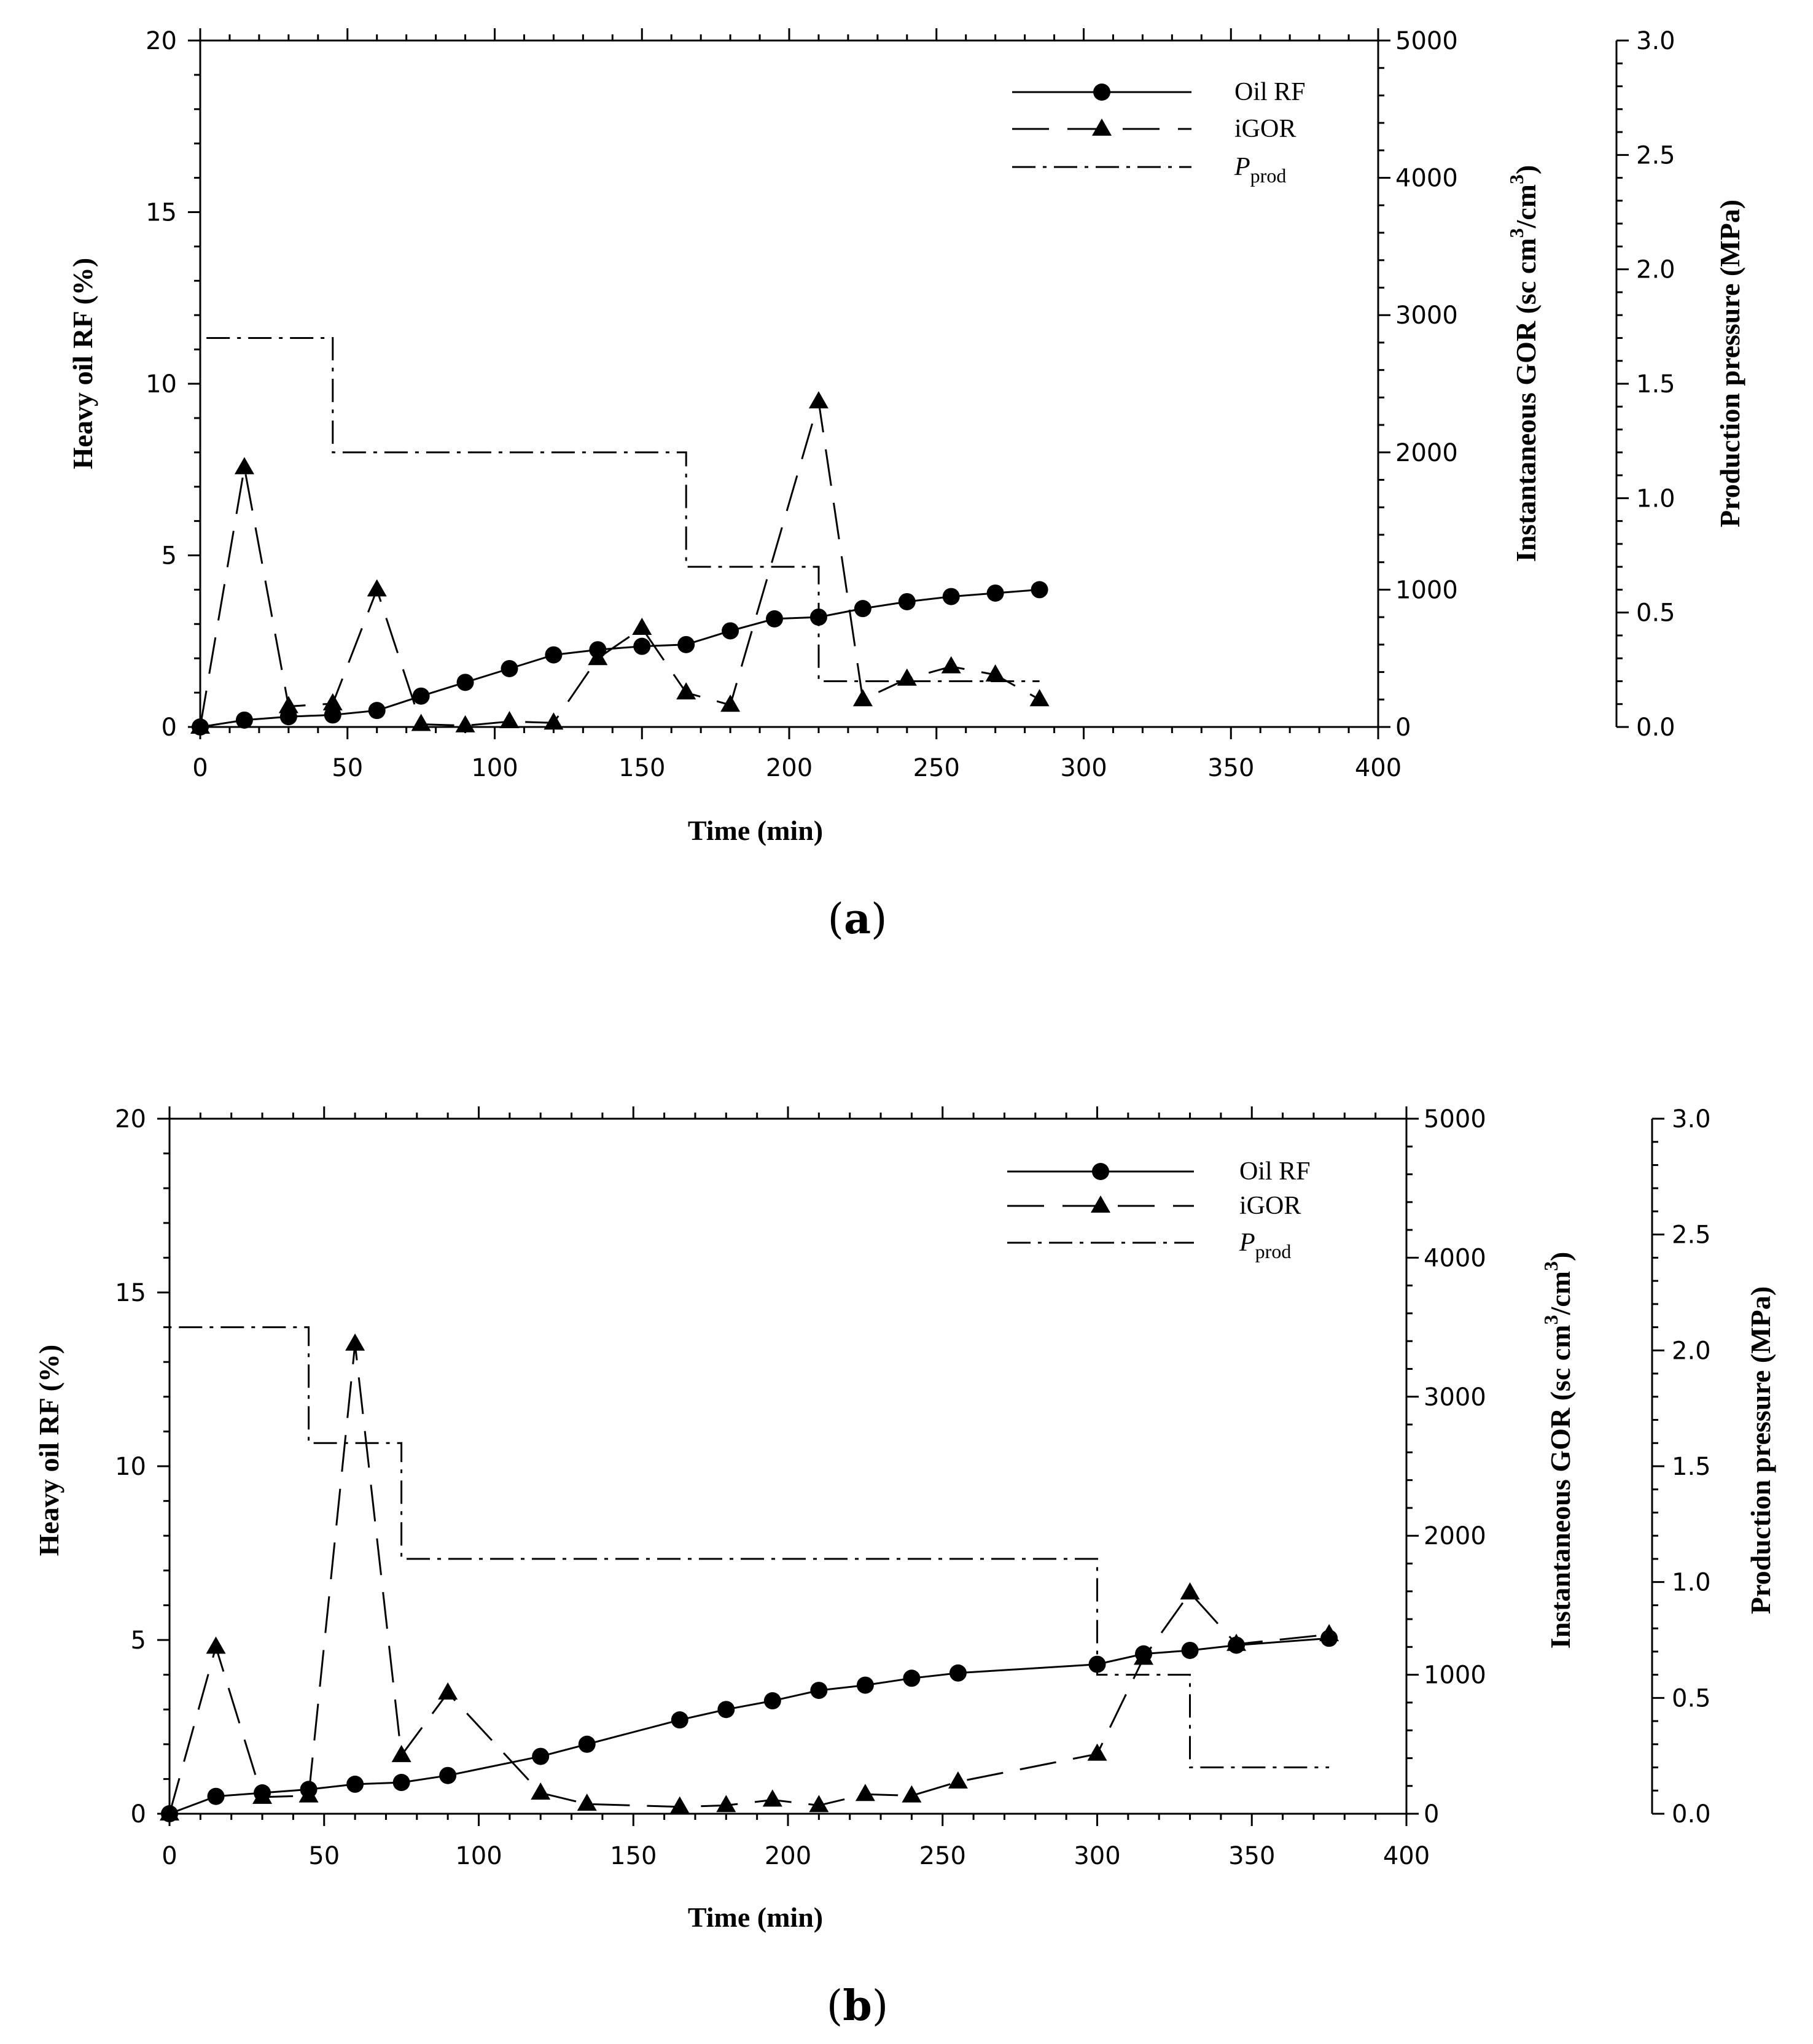 The width and height of the screenshot is (1813, 2044). I want to click on gor-y-tick-label: 0, so click(1403, 728).